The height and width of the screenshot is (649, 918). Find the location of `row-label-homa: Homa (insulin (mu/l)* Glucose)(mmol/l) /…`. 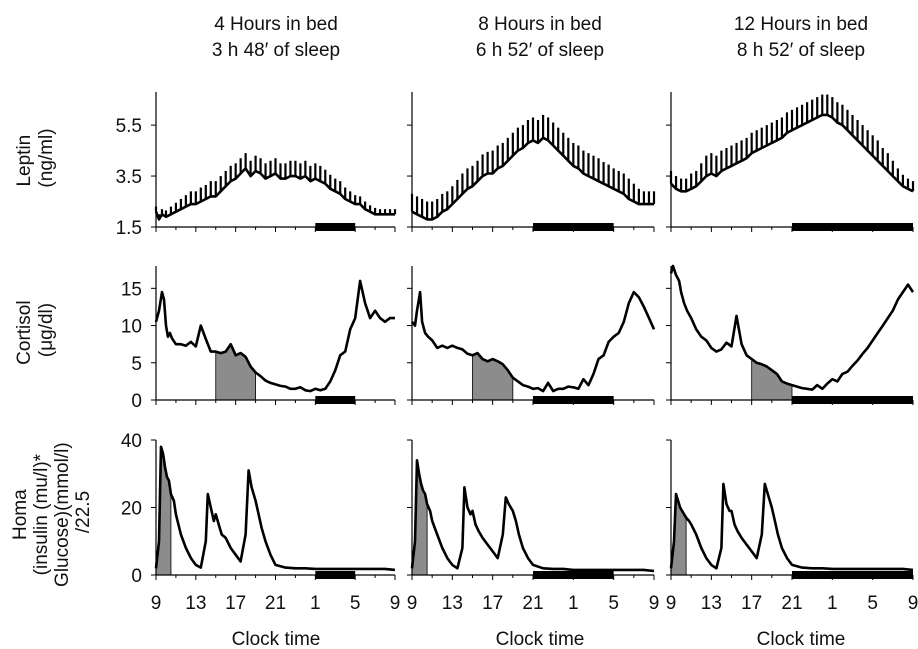

row-label-homa: Homa (insulin (mu/l)* Glucose)(mmol/l) /… is located at coordinates (52, 512).